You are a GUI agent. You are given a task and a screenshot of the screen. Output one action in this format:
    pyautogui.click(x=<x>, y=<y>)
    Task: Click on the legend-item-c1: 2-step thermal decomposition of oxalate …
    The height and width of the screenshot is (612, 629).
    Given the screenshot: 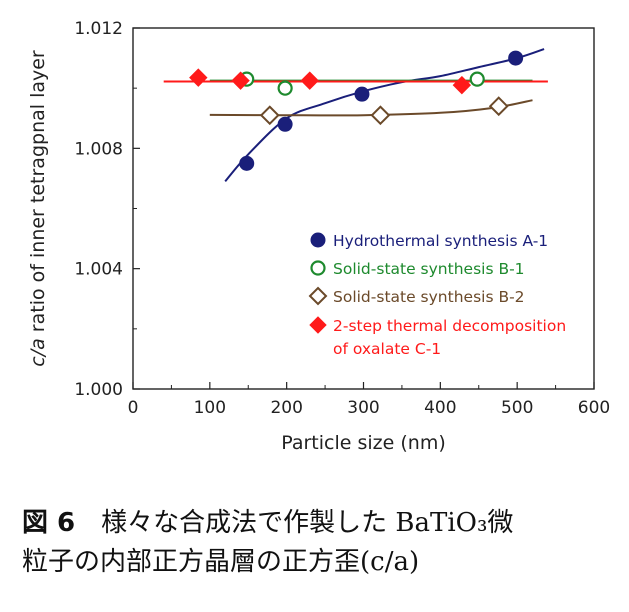 What is the action you would take?
    pyautogui.click(x=437, y=337)
    